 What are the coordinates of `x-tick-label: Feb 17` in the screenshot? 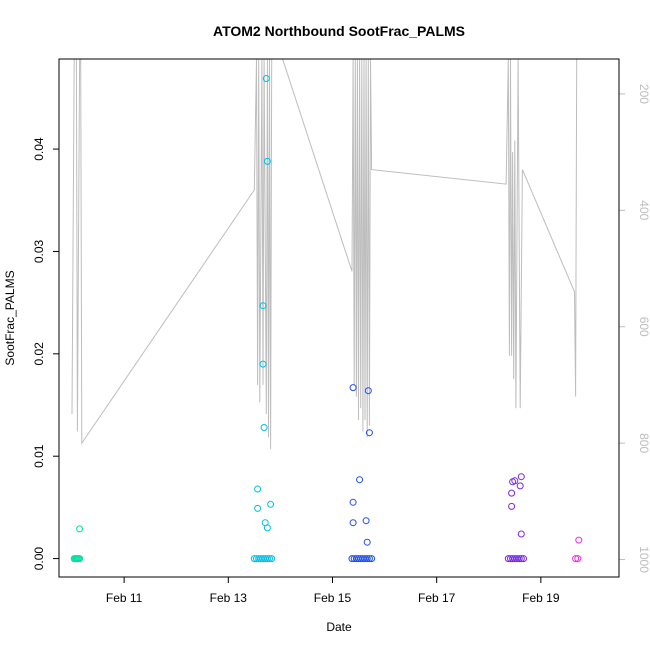 It's located at (437, 598).